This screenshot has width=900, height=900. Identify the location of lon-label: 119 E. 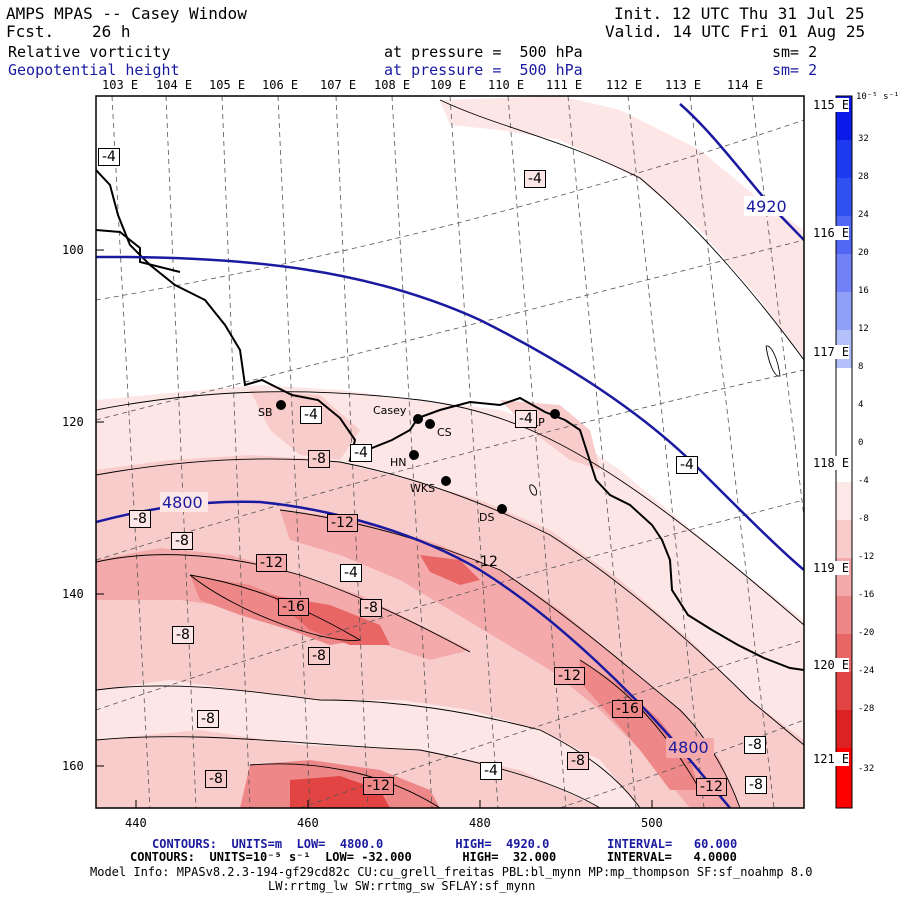
(831, 568).